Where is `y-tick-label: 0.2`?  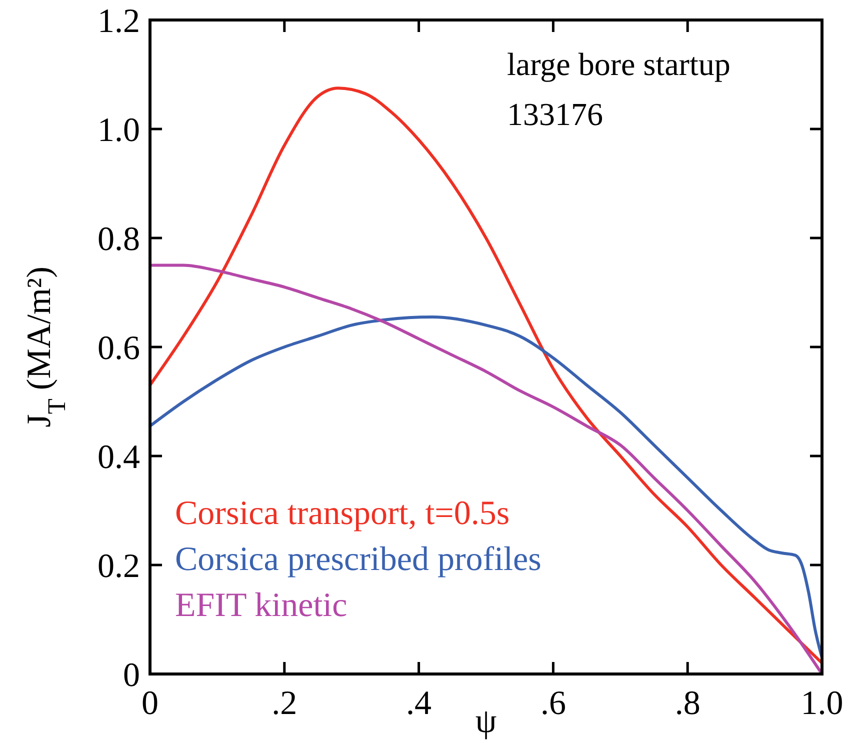
y-tick-label: 0.2 is located at coordinates (119, 566).